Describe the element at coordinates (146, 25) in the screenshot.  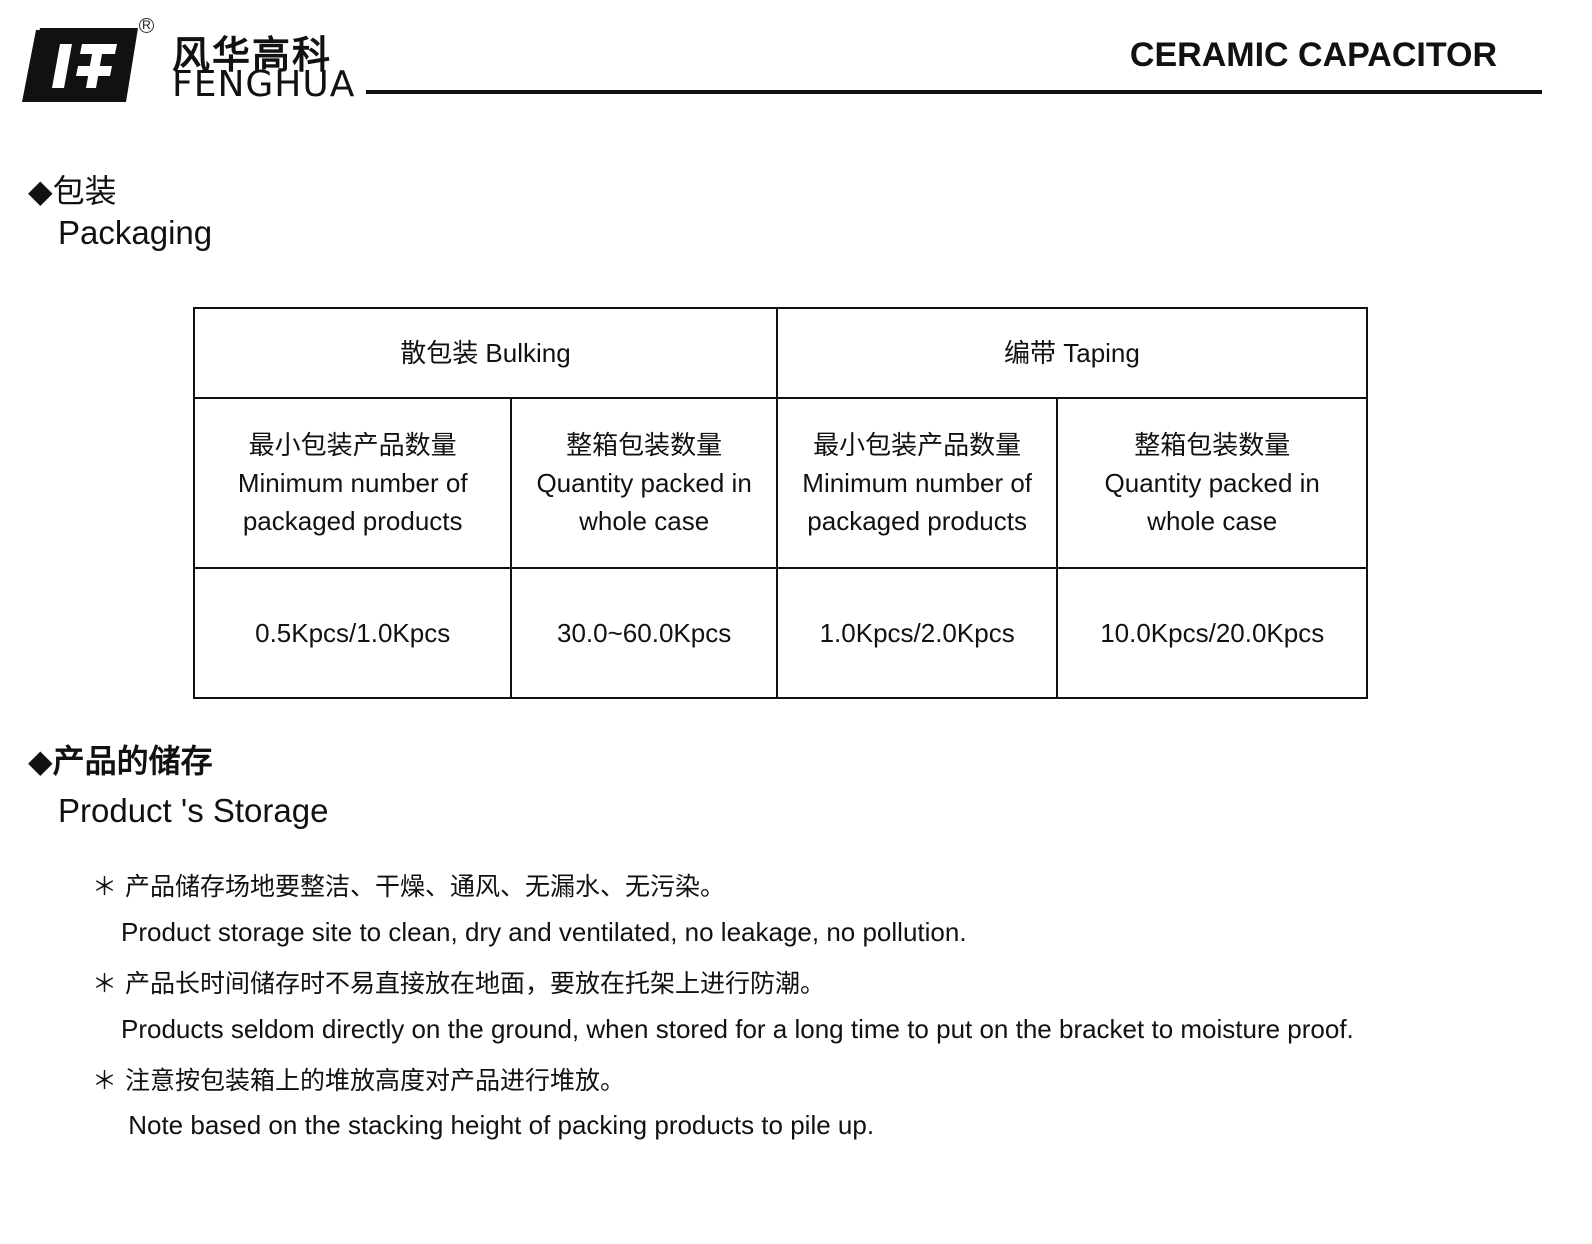
I see `registered-mark: R` at that location.